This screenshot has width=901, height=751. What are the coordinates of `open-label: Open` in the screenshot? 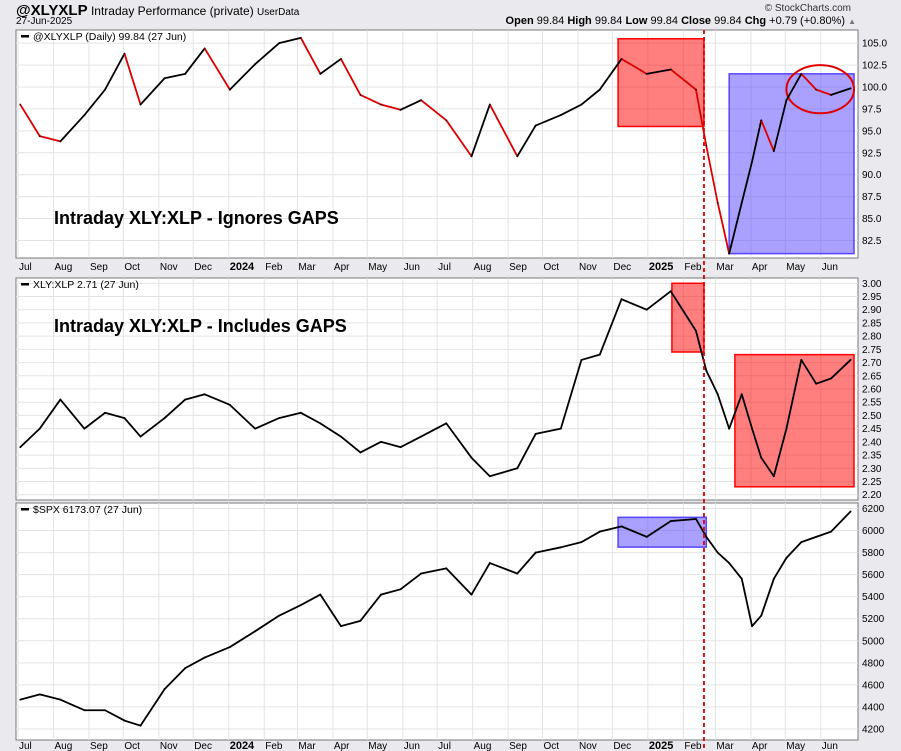 It's located at (519, 21).